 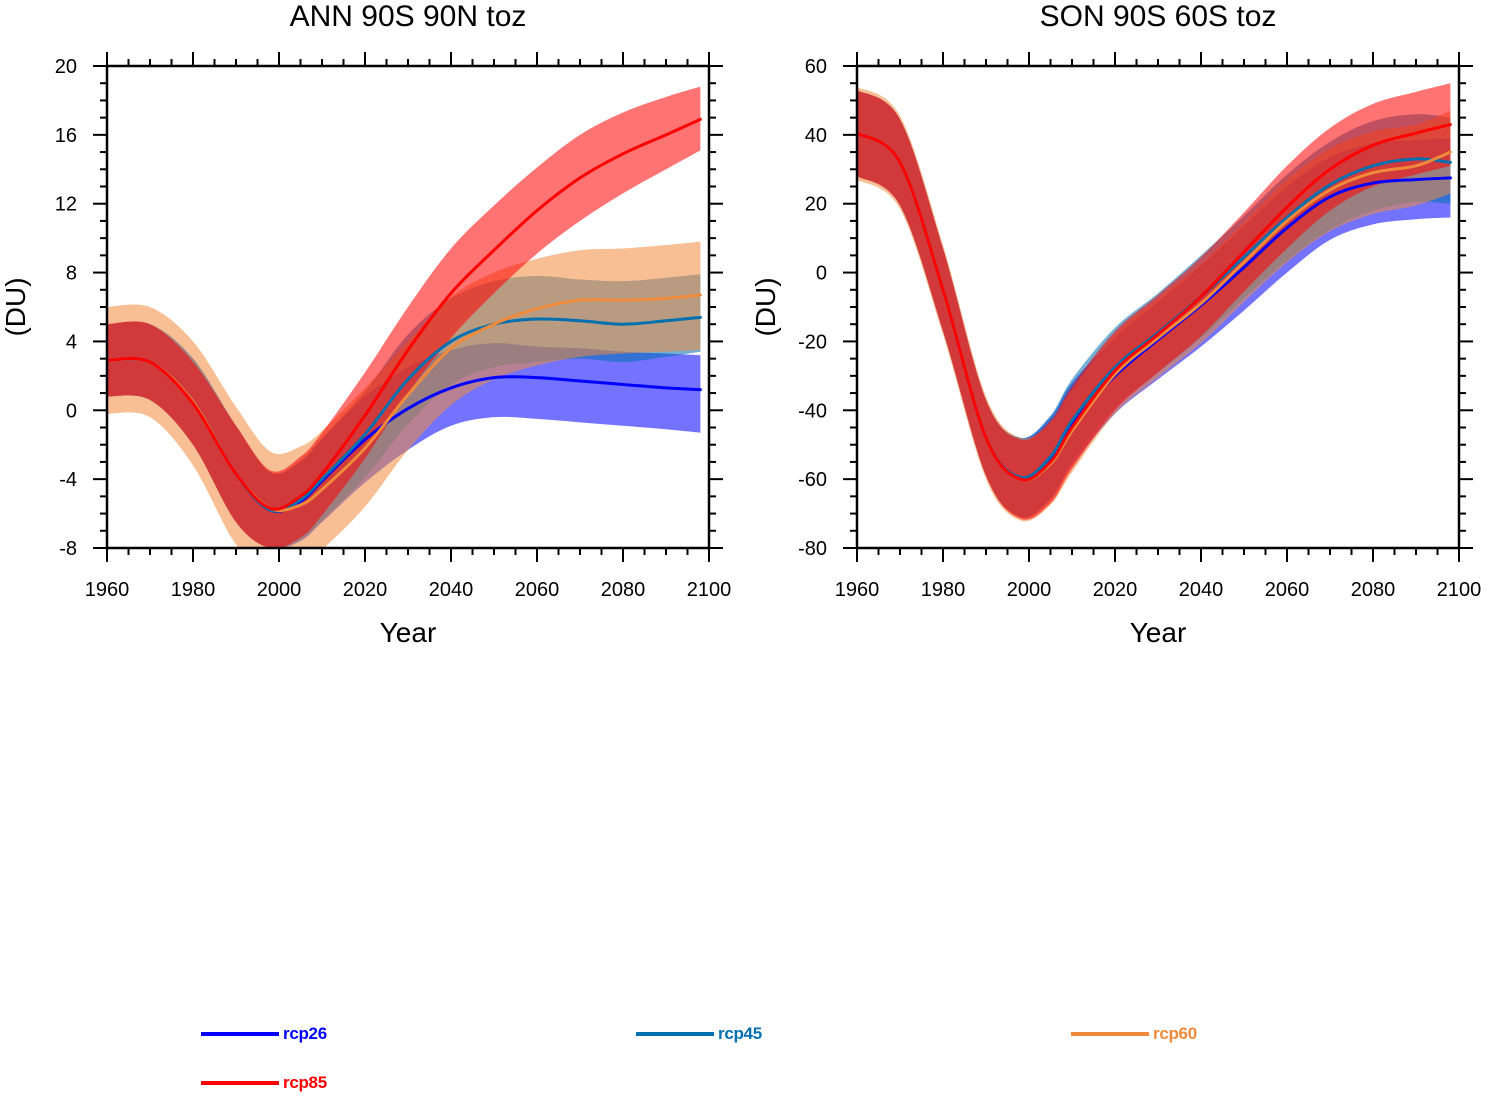 What do you see at coordinates (71, 274) in the screenshot?
I see `y-tick-label: 8` at bounding box center [71, 274].